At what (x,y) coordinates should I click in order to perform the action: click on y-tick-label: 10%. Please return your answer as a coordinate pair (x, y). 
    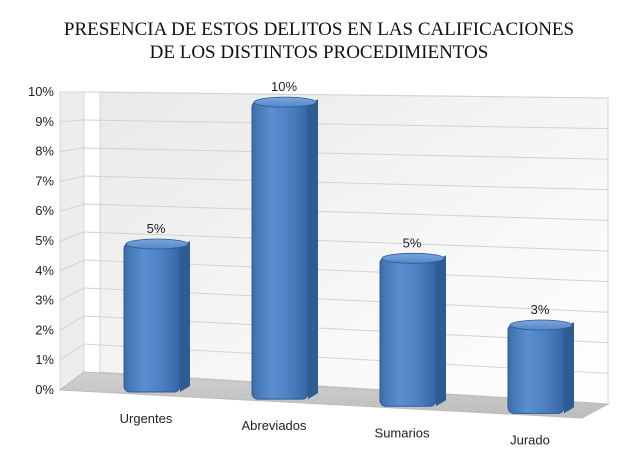
    Looking at the image, I should click on (41, 91).